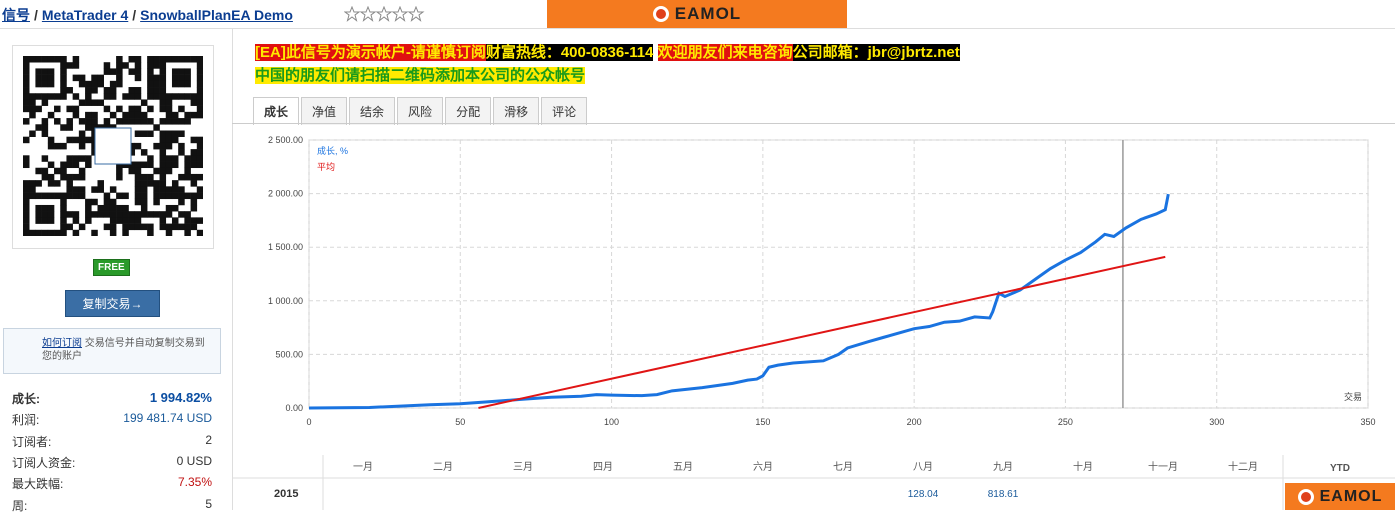 The image size is (1395, 514). I want to click on month-header: 一月, so click(363, 467).